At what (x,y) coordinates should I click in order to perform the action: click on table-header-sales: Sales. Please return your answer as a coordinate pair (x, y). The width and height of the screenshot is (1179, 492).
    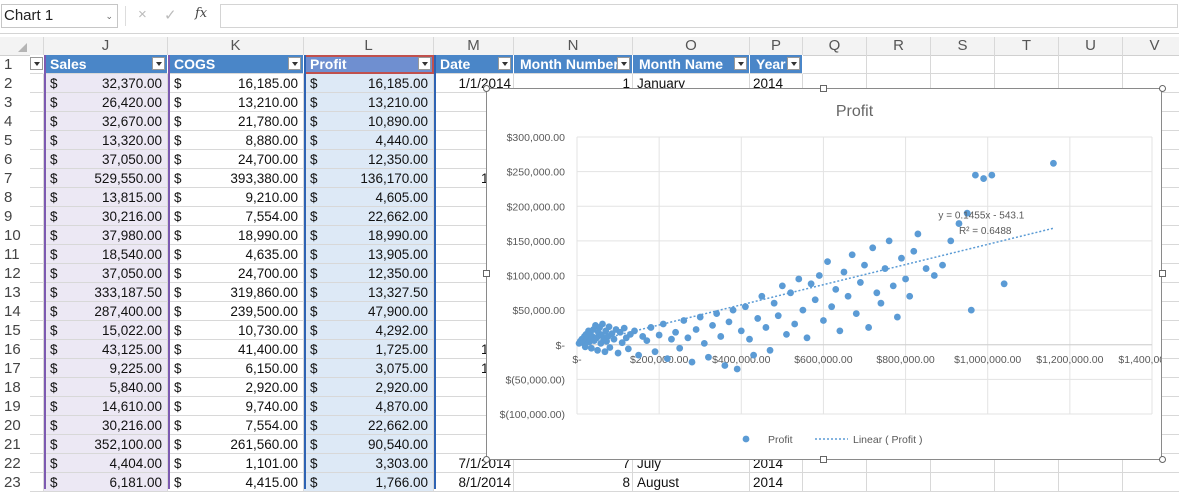
    Looking at the image, I should click on (106, 64).